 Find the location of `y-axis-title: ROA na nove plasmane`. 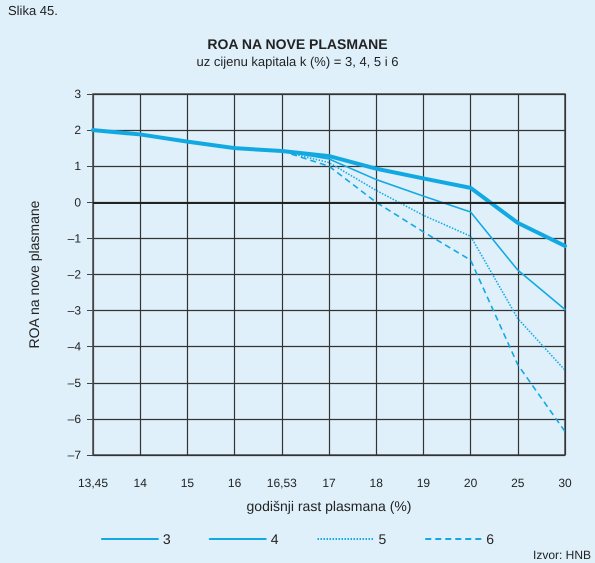

y-axis-title: ROA na nove plasmane is located at coordinates (34, 274).